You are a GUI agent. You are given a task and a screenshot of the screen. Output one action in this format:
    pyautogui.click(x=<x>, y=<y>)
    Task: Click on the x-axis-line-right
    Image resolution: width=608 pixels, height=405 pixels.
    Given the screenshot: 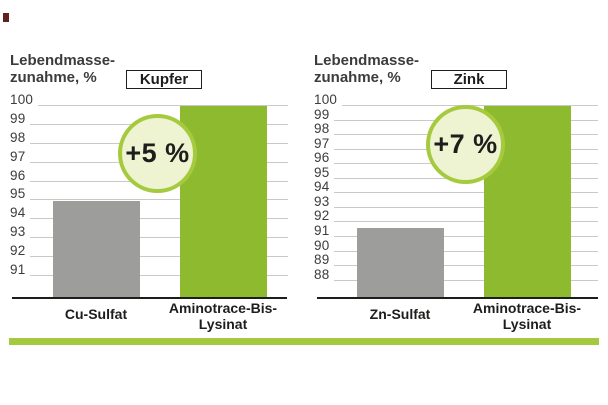 What is the action you would take?
    pyautogui.click(x=457, y=298)
    